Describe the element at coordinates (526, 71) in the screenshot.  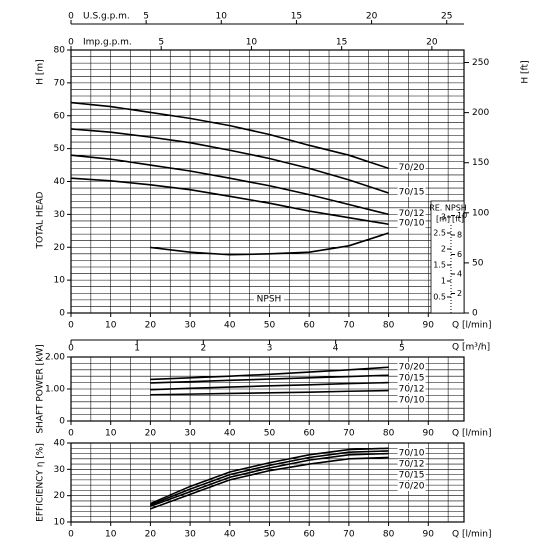
I see `y2-axis-title: H [ft]` at that location.